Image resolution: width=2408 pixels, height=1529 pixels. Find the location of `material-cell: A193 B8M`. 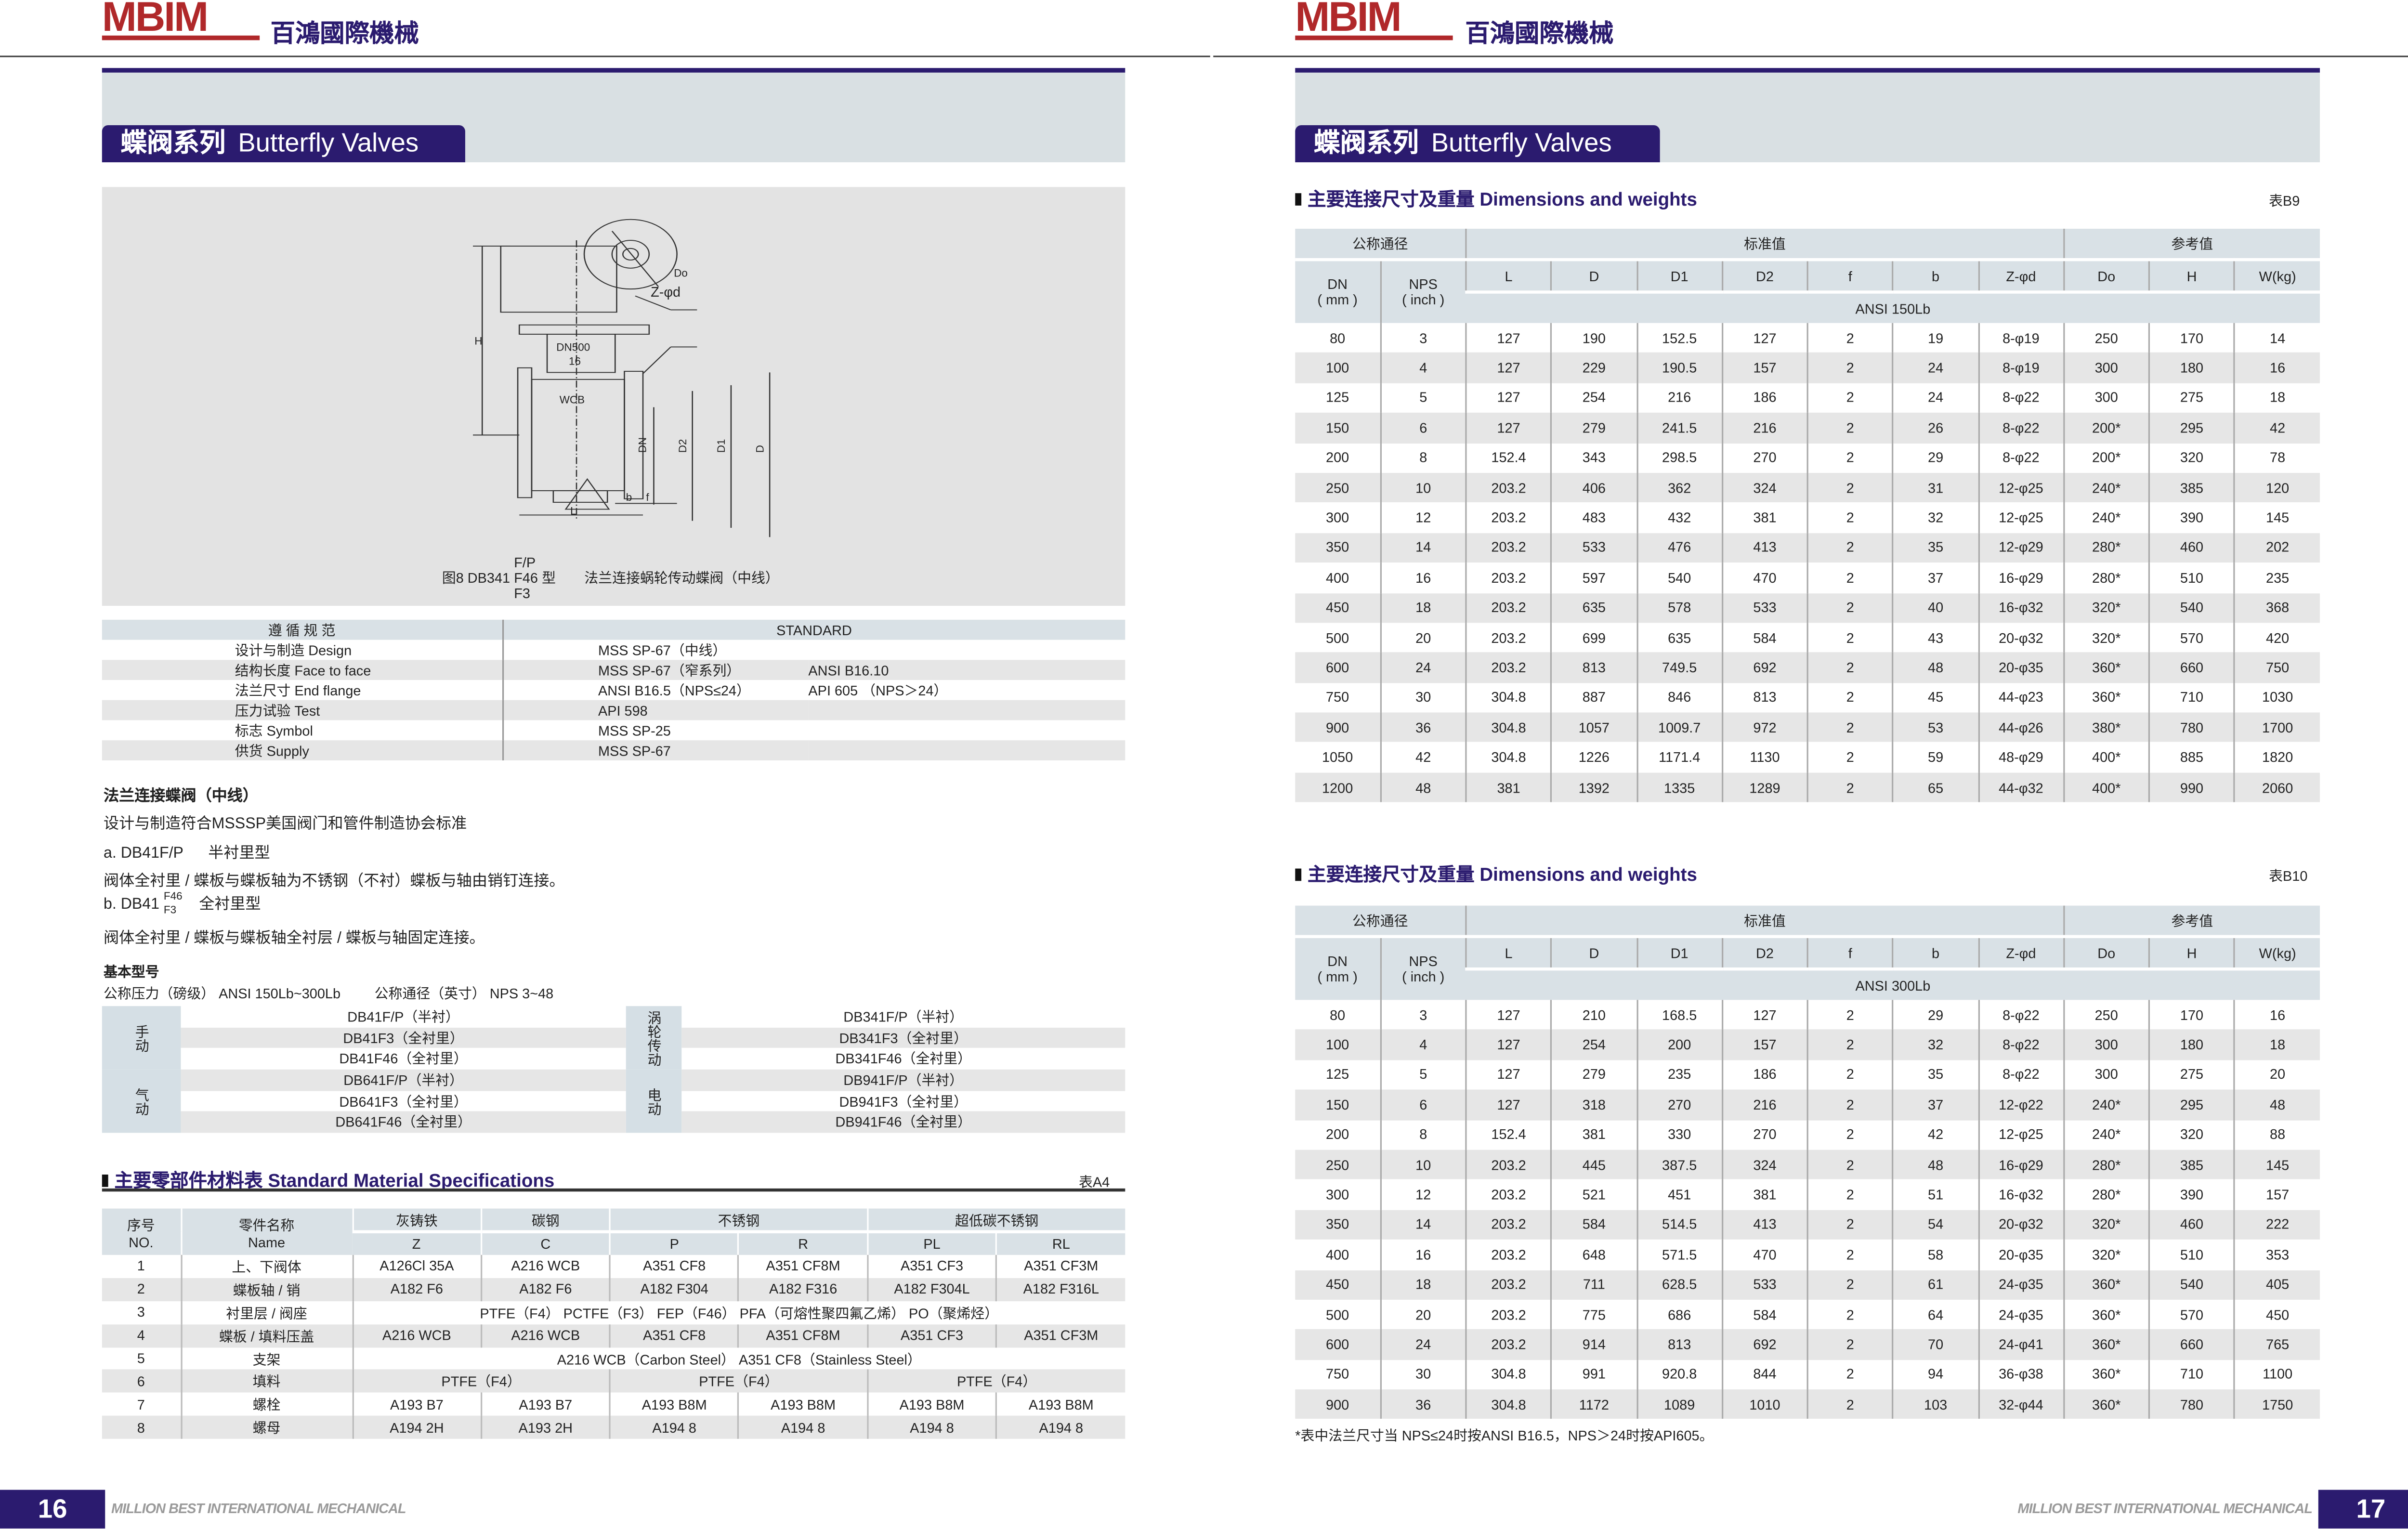

material-cell: A193 B8M is located at coordinates (931, 1405).